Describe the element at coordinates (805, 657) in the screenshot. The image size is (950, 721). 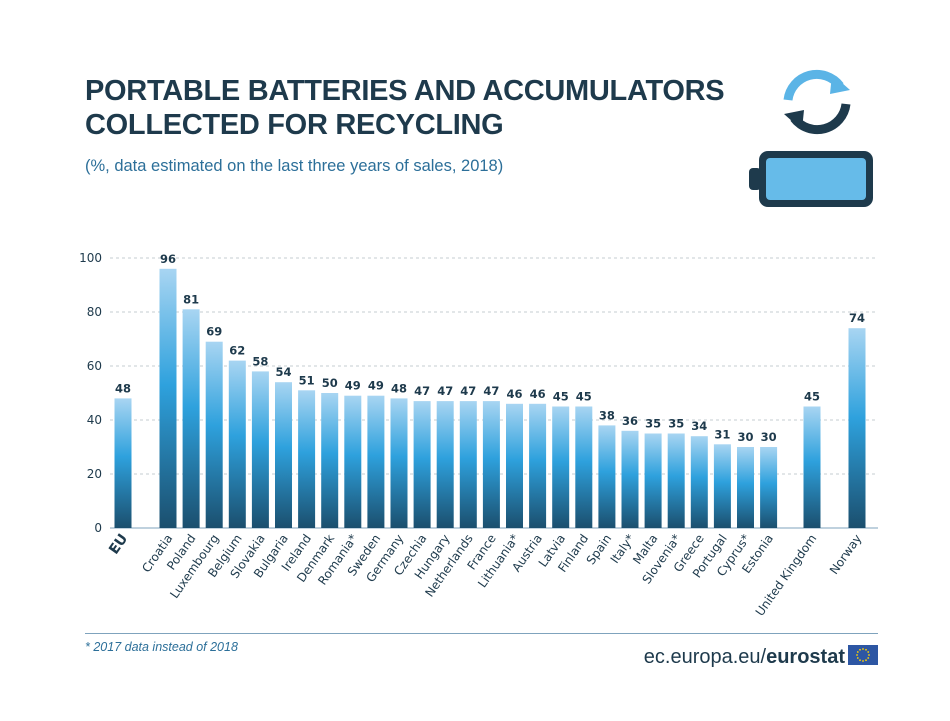
I see `site-brand: eurostat` at that location.